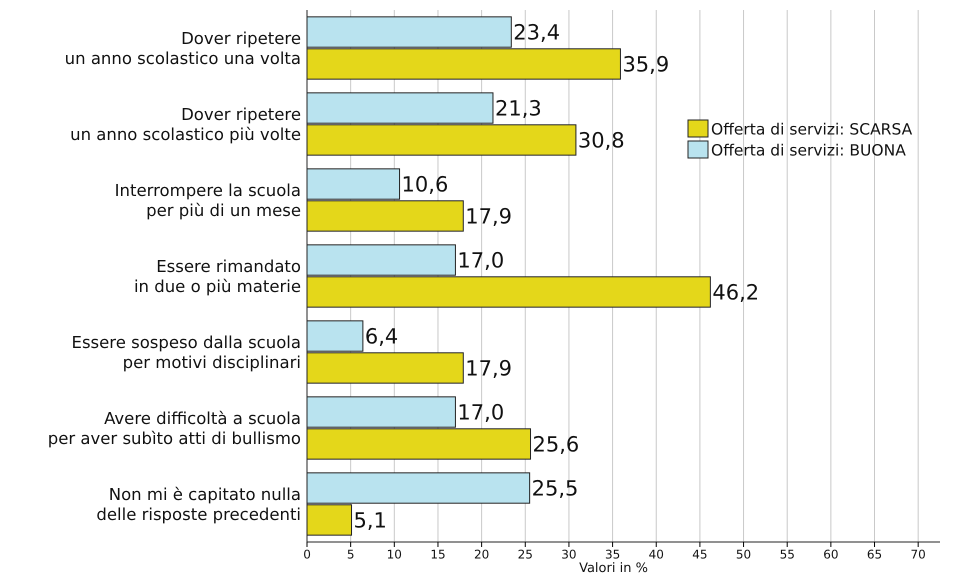 This screenshot has width=962, height=576. I want to click on data-label: 30,8, so click(601, 140).